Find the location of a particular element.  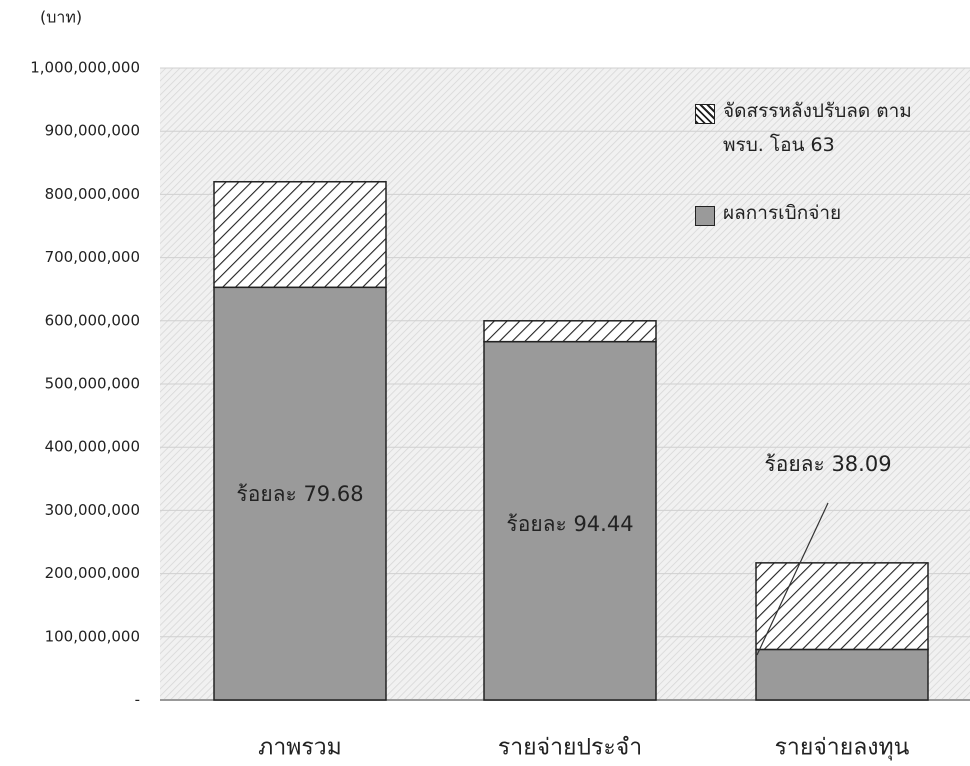

y-tick-label: 500,000,000 is located at coordinates (92, 384).